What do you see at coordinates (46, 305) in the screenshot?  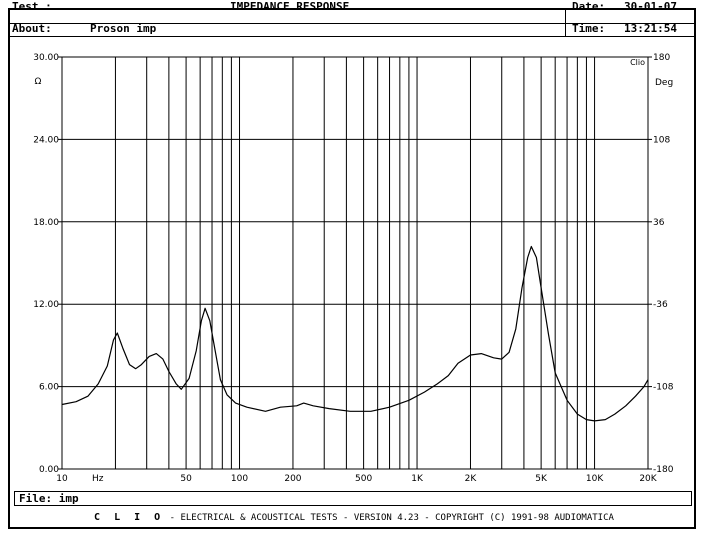 I see `y-tick-label: 12.00` at bounding box center [46, 305].